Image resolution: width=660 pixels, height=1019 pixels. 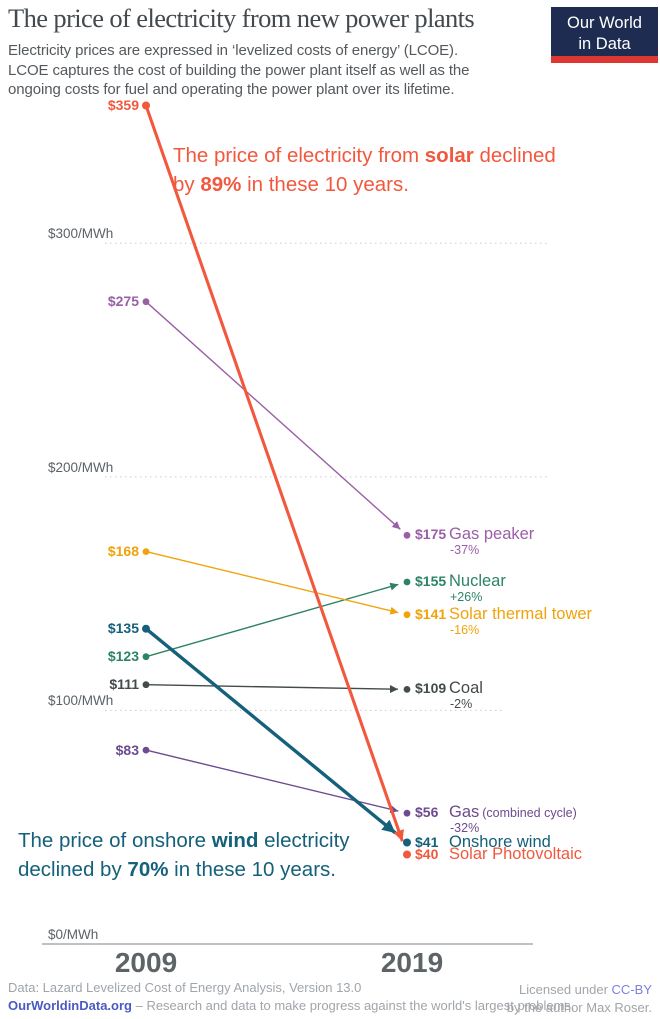 What do you see at coordinates (535, 694) in the screenshot?
I see `end-label-coal: $109 Coal -2%` at bounding box center [535, 694].